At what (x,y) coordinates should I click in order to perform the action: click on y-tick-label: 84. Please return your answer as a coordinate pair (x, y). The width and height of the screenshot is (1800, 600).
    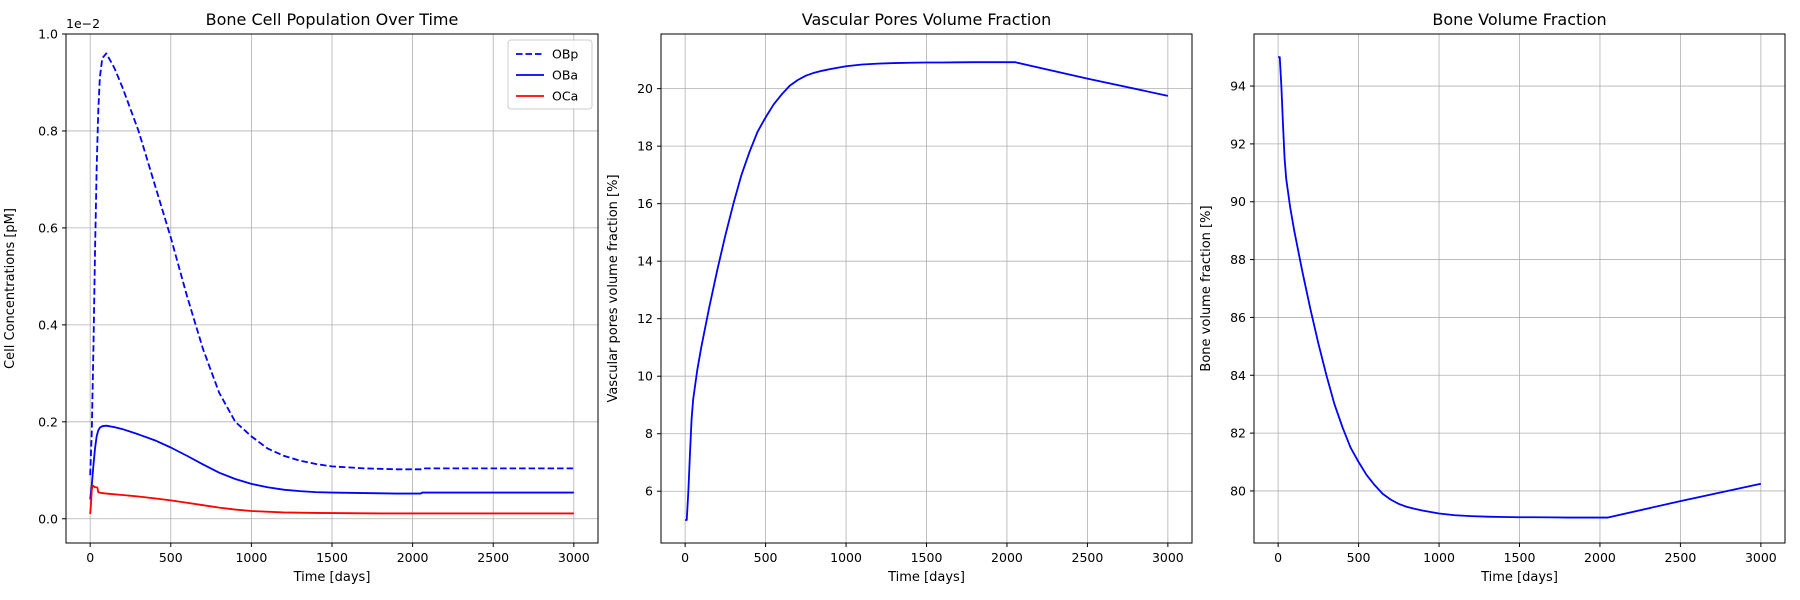
    Looking at the image, I should click on (1238, 375).